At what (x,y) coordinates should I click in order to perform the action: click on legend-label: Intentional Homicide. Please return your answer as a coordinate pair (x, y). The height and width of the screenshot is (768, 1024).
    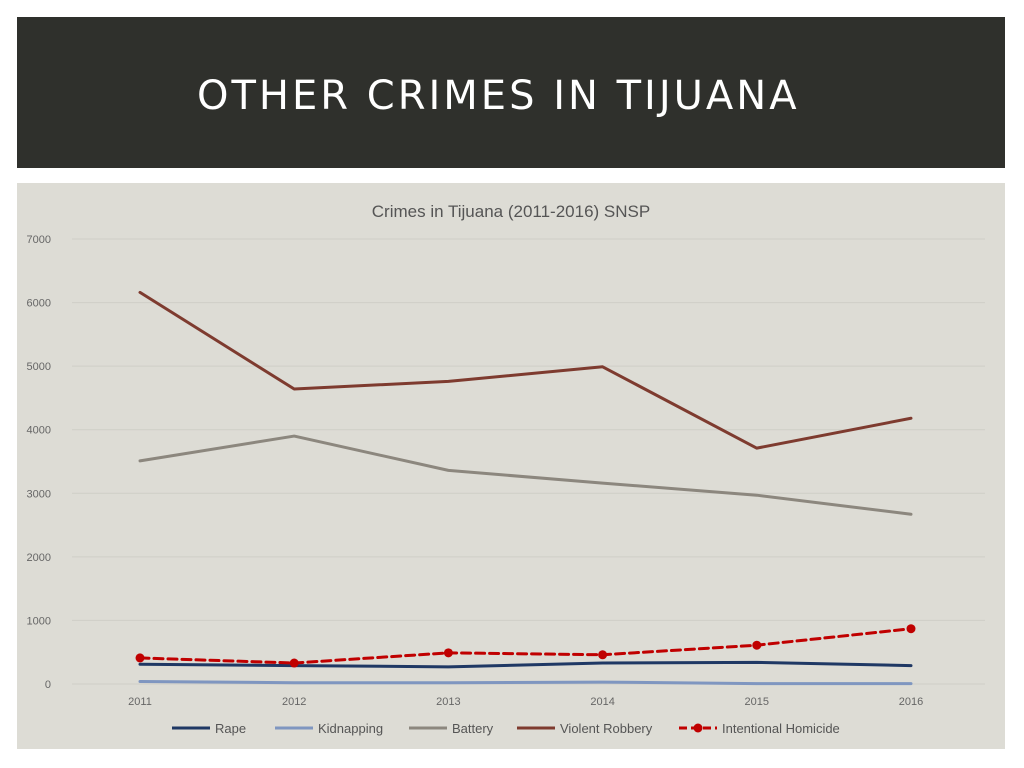
    Looking at the image, I should click on (781, 728).